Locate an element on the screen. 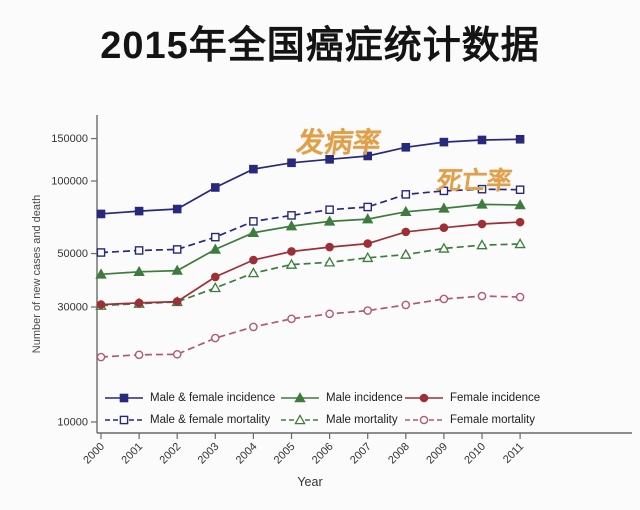 The height and width of the screenshot is (510, 640). x-tick-label: 2005 is located at coordinates (285, 454).